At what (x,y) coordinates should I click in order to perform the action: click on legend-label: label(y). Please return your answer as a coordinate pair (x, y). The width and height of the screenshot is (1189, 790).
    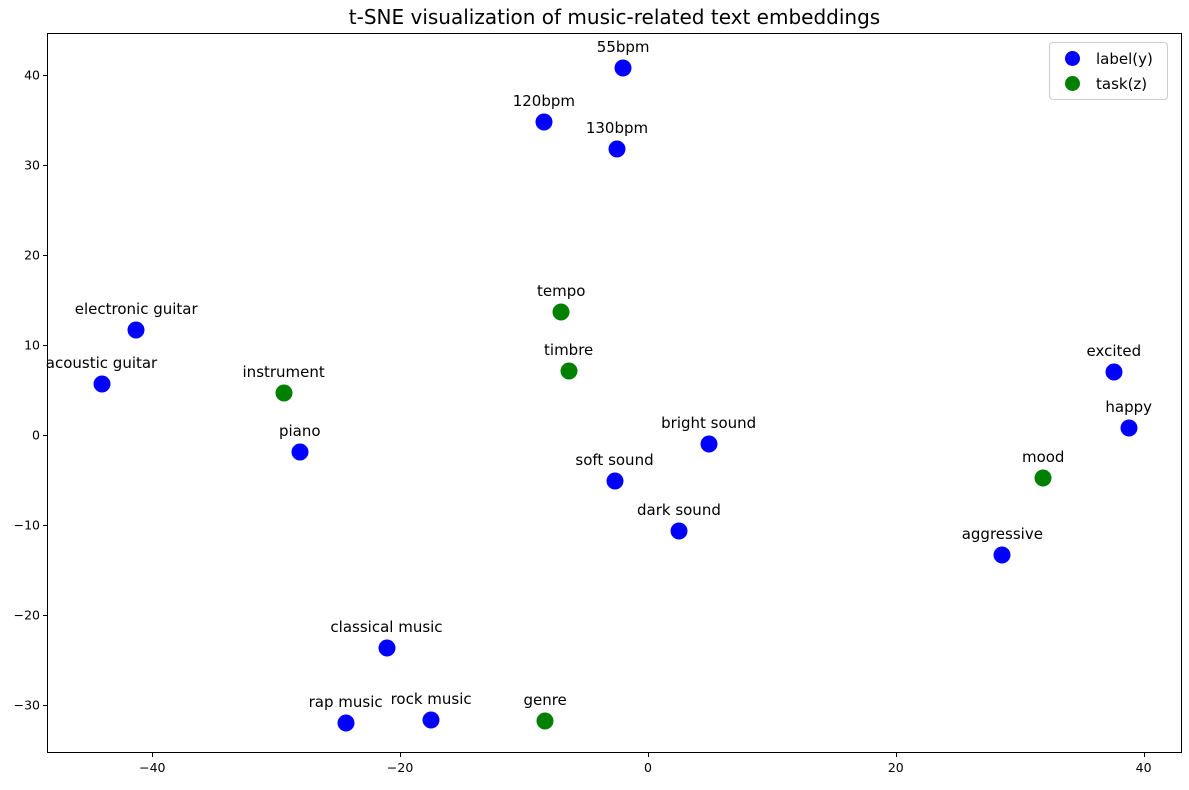
    Looking at the image, I should click on (1124, 58).